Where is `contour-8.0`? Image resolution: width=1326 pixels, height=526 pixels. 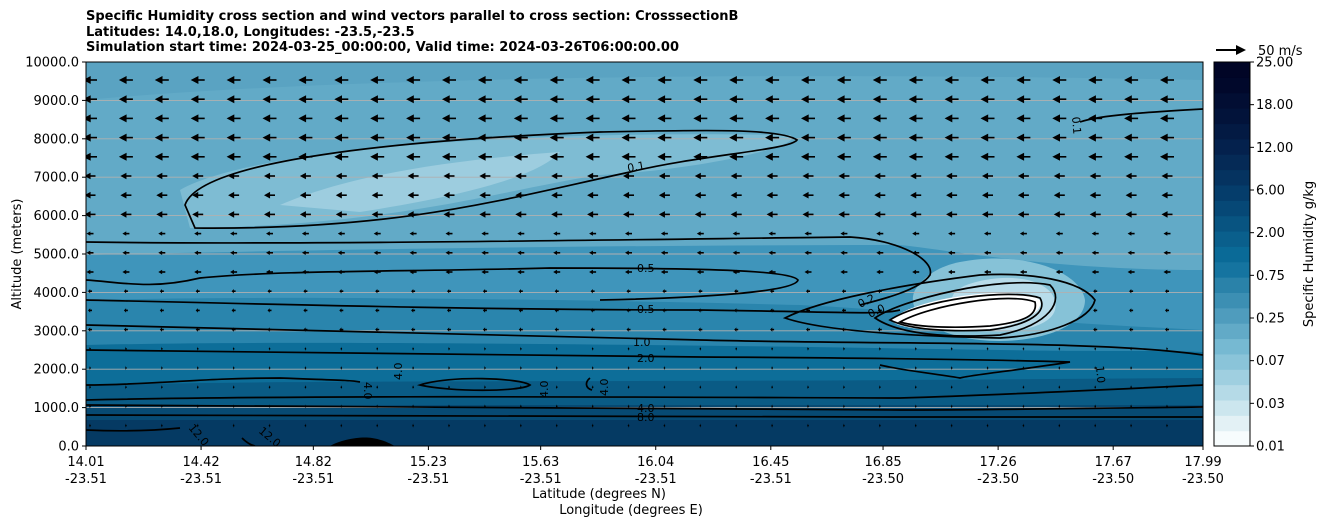 contour-8.0 is located at coordinates (644, 416).